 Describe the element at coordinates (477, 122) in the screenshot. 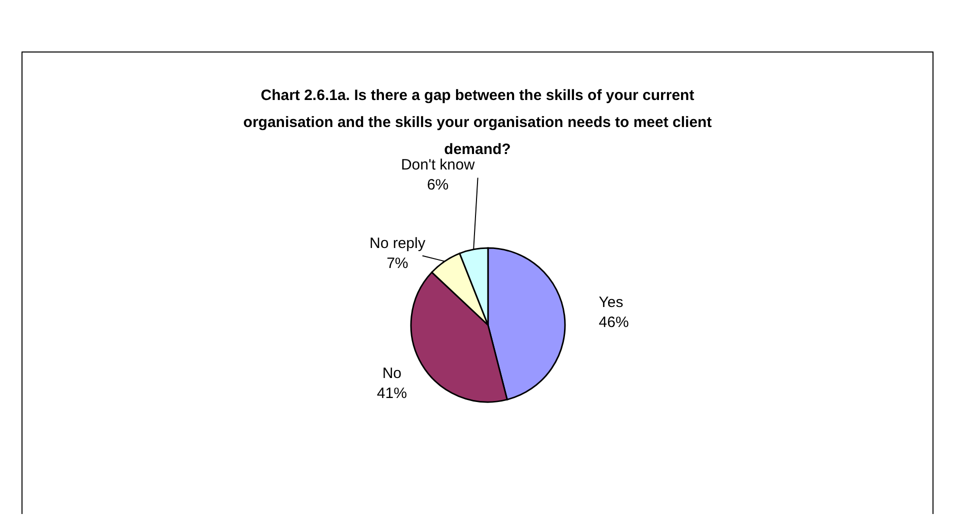

I see `chart-title: Chart 2.6.1a. Is there a gap between the skills of your current organisation and the skills your organisation needs to meet client demand?` at that location.